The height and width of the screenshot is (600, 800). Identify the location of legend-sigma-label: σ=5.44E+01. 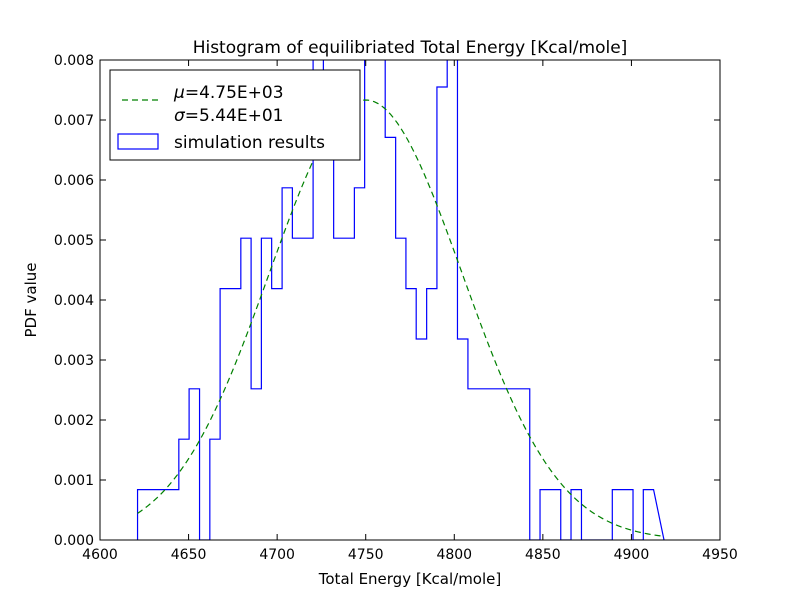
(229, 116).